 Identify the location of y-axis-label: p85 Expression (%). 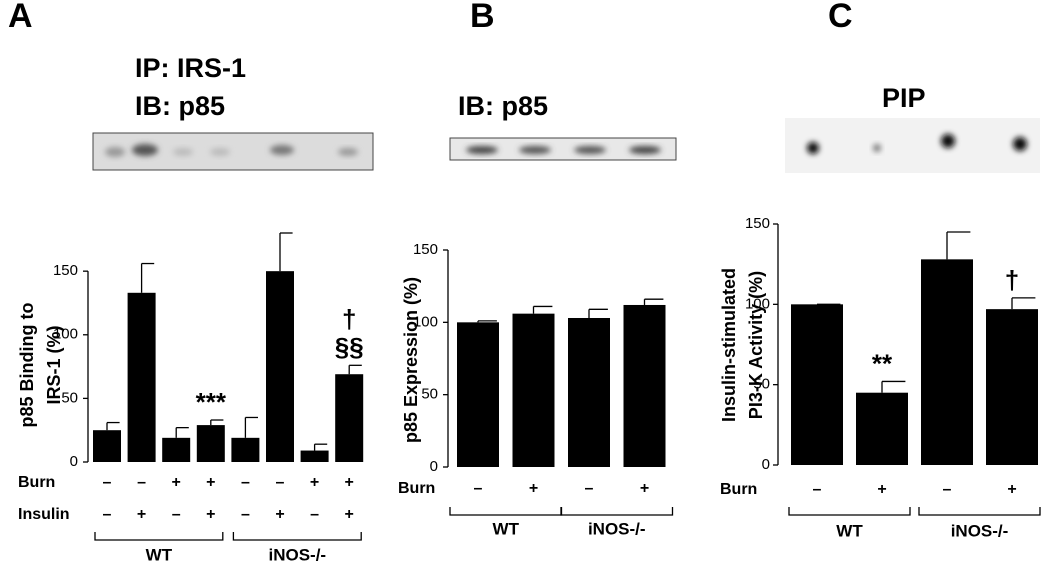
(411, 360).